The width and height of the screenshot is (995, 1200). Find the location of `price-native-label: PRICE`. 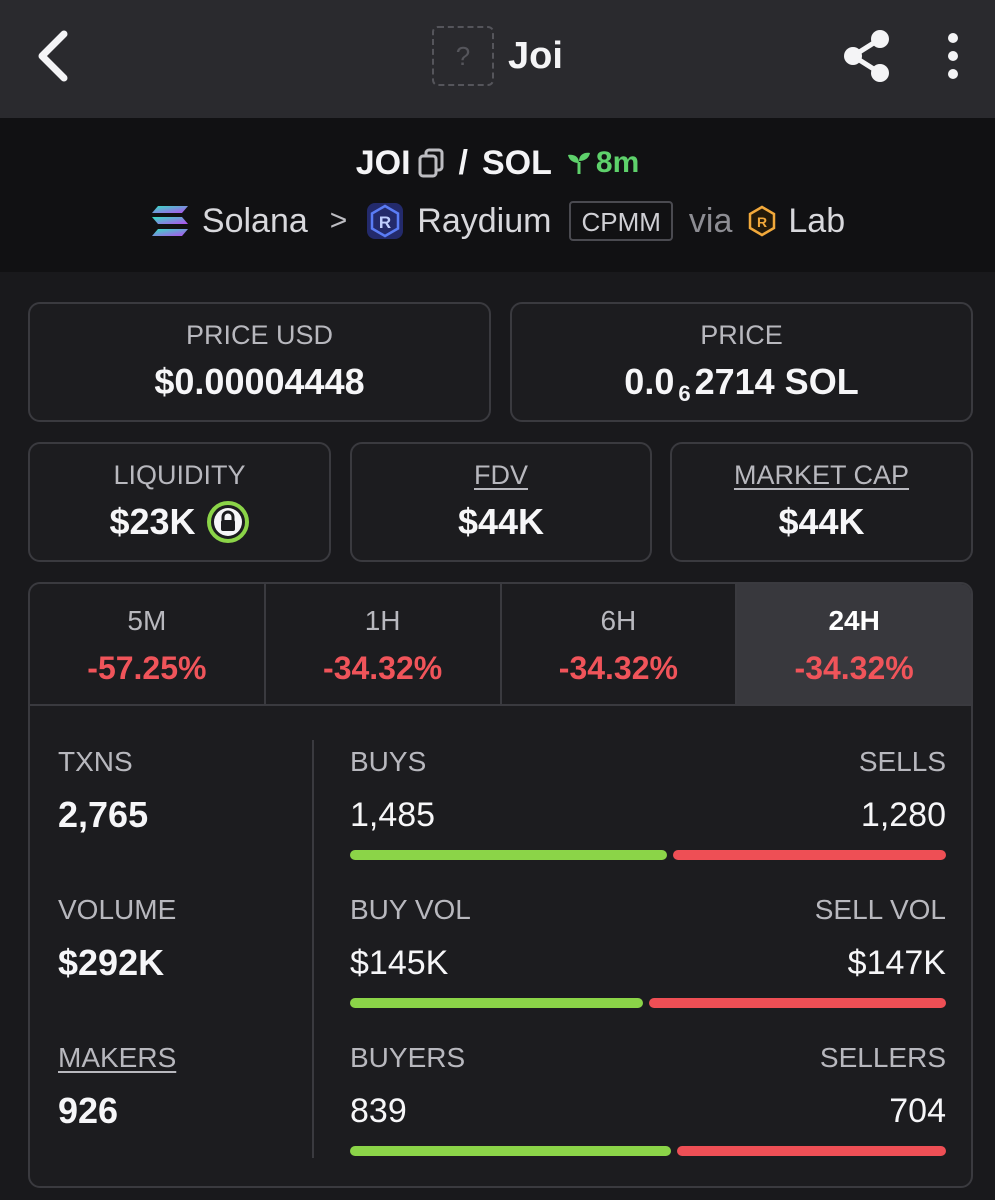

price-native-label: PRICE is located at coordinates (741, 335).